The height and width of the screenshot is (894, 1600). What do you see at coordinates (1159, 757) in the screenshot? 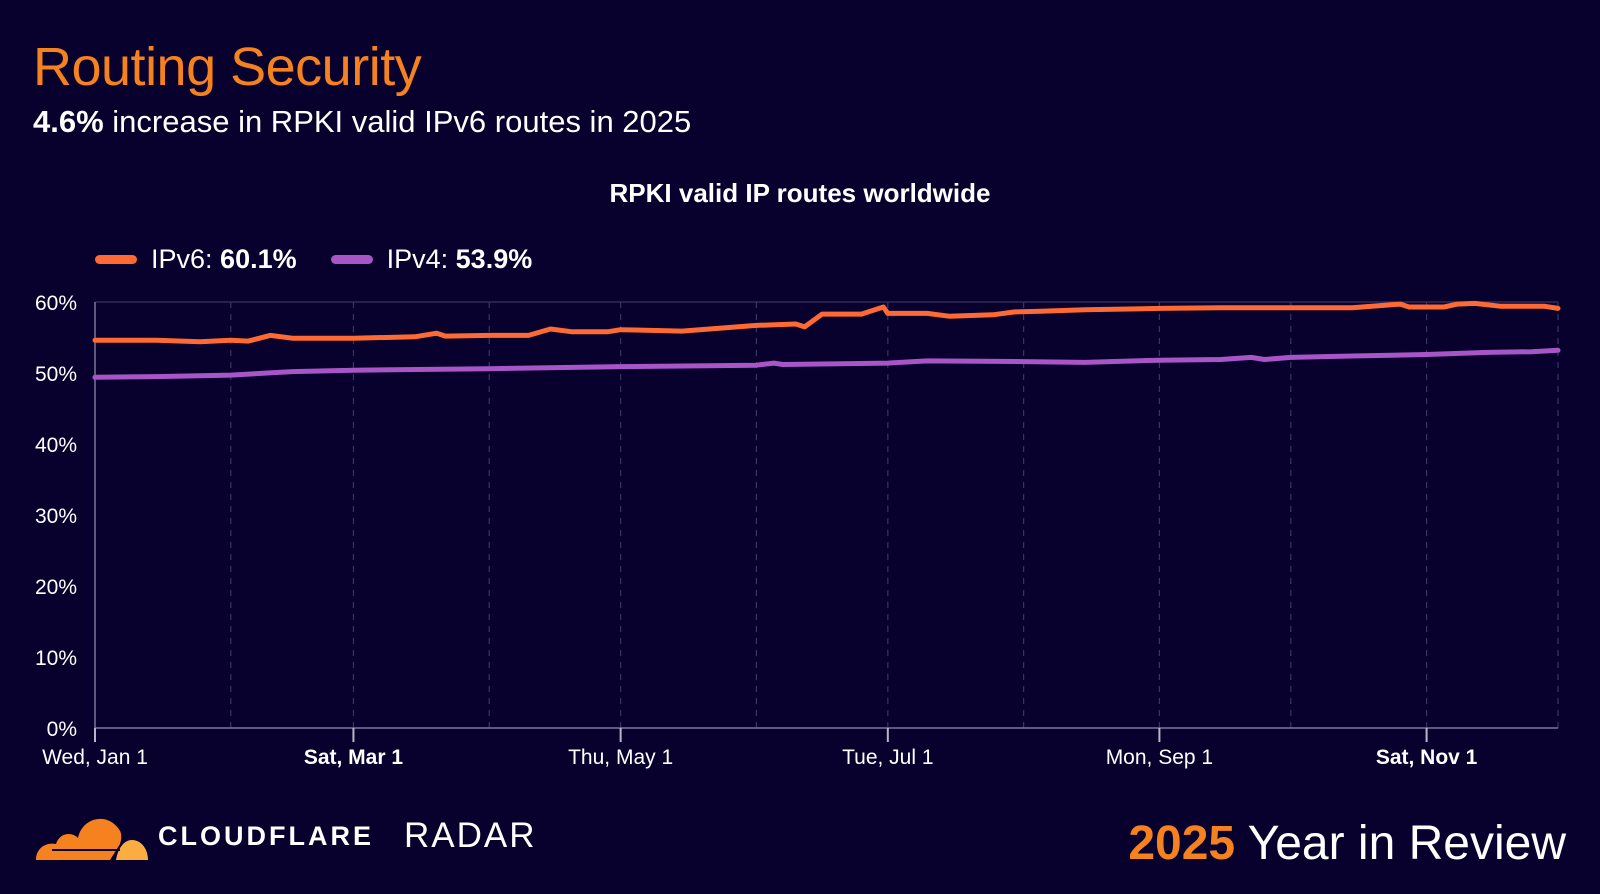
I see `x-tick-label: Mon, Sep 1` at bounding box center [1159, 757].